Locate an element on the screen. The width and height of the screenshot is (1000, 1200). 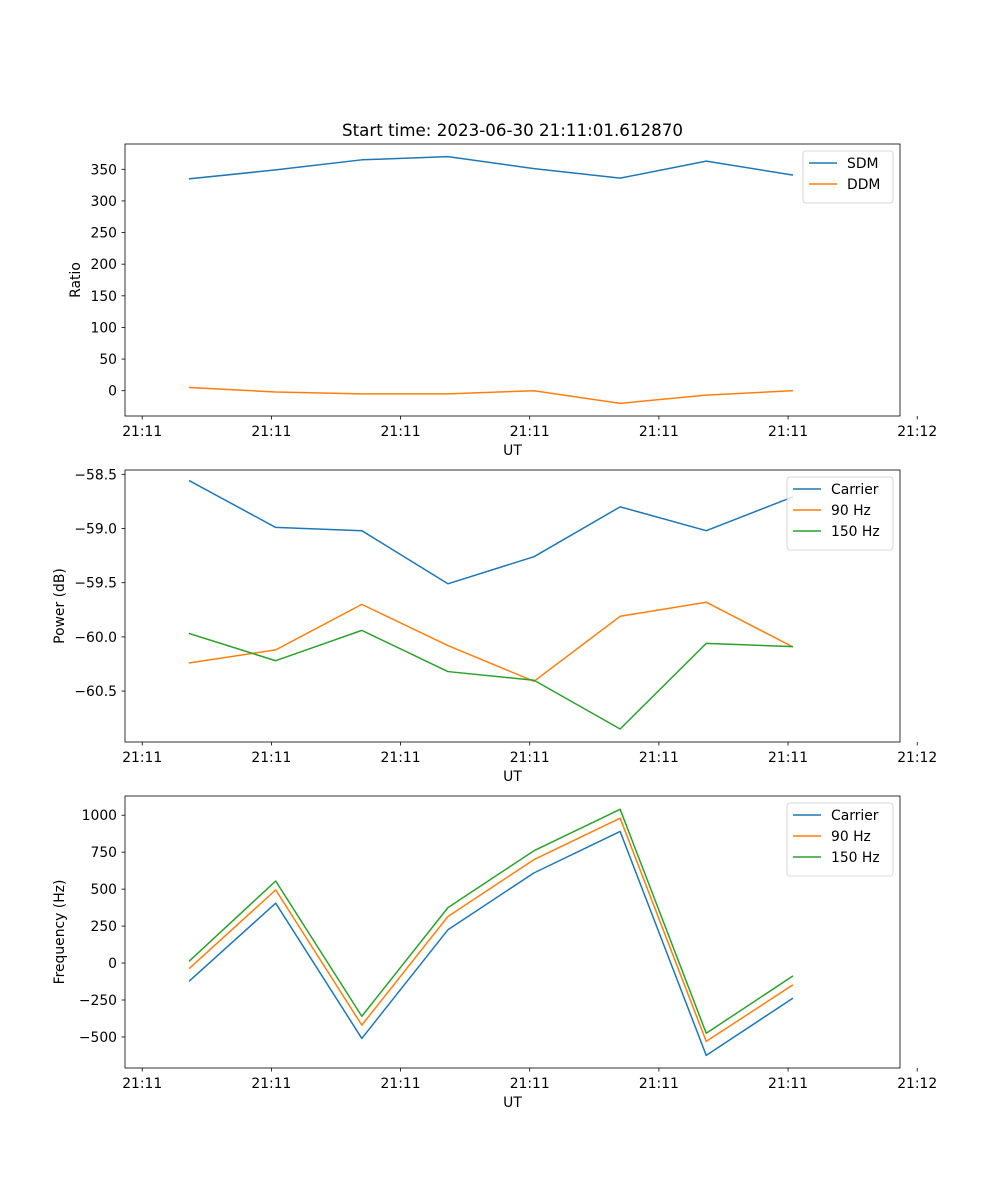
y-axis-label: Frequency (Hz) is located at coordinates (60, 932).